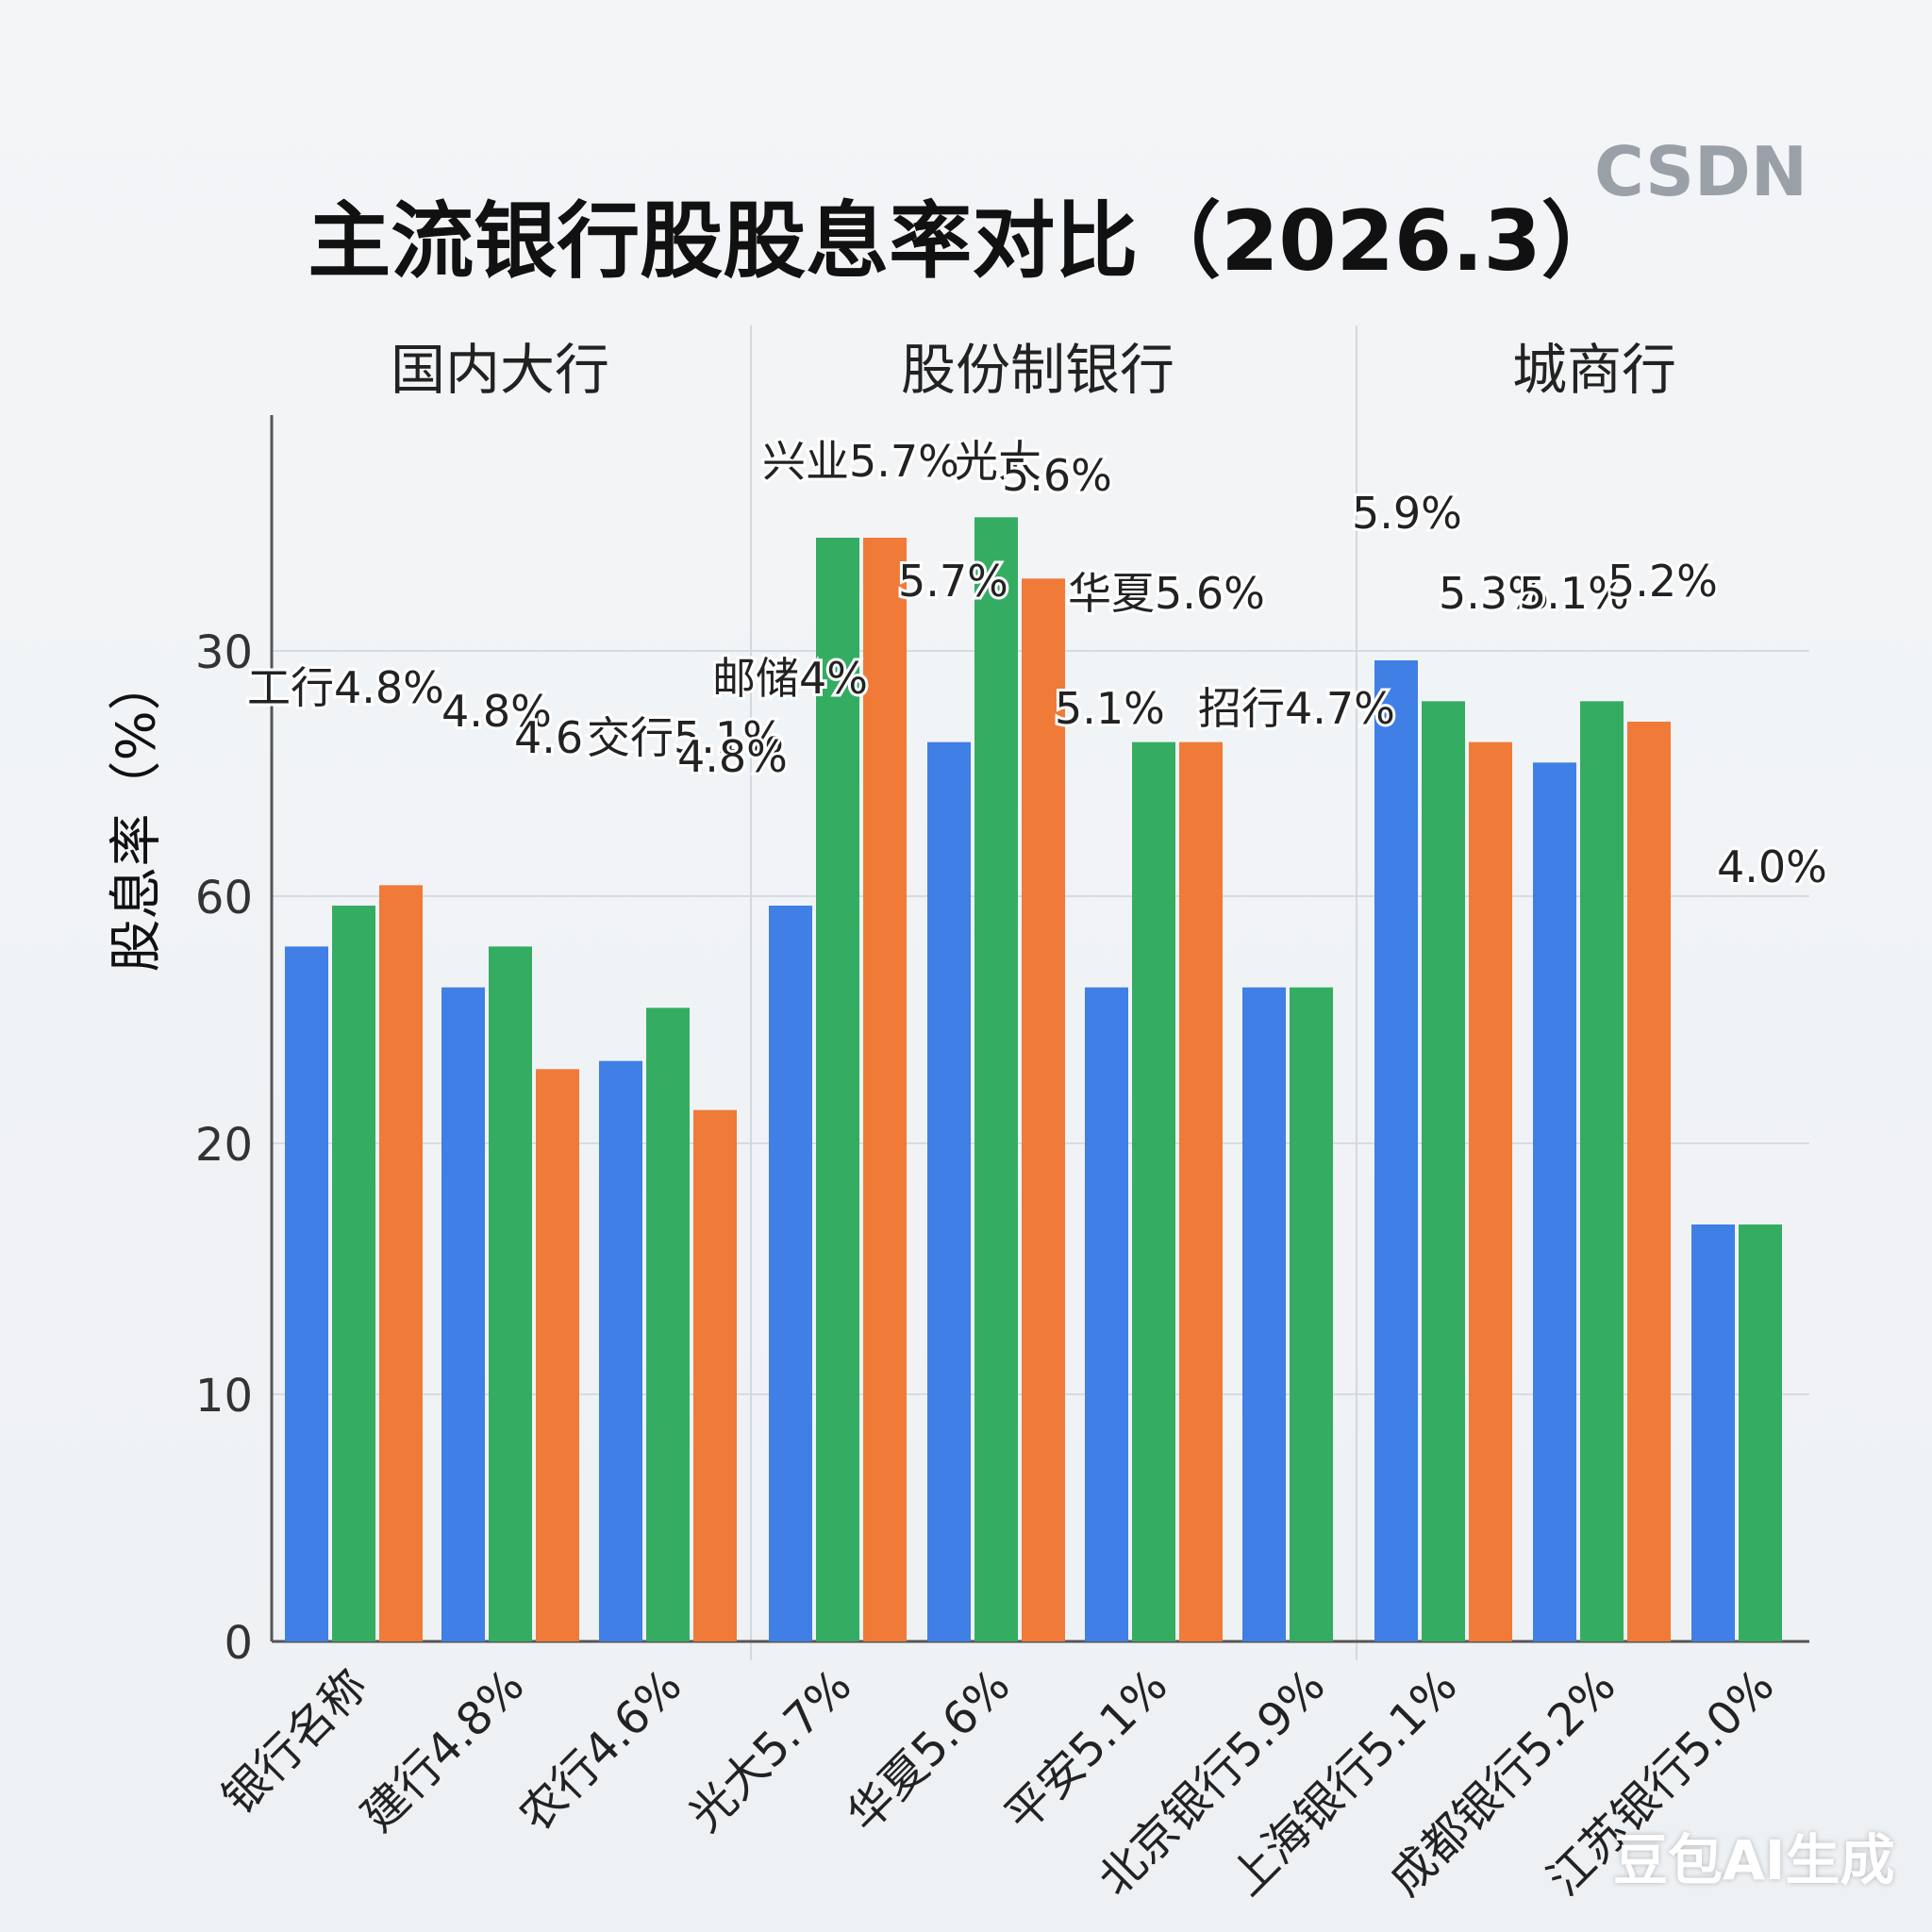  Describe the element at coordinates (1167, 594) in the screenshot. I see `data-label: 华夏5.6%` at that location.